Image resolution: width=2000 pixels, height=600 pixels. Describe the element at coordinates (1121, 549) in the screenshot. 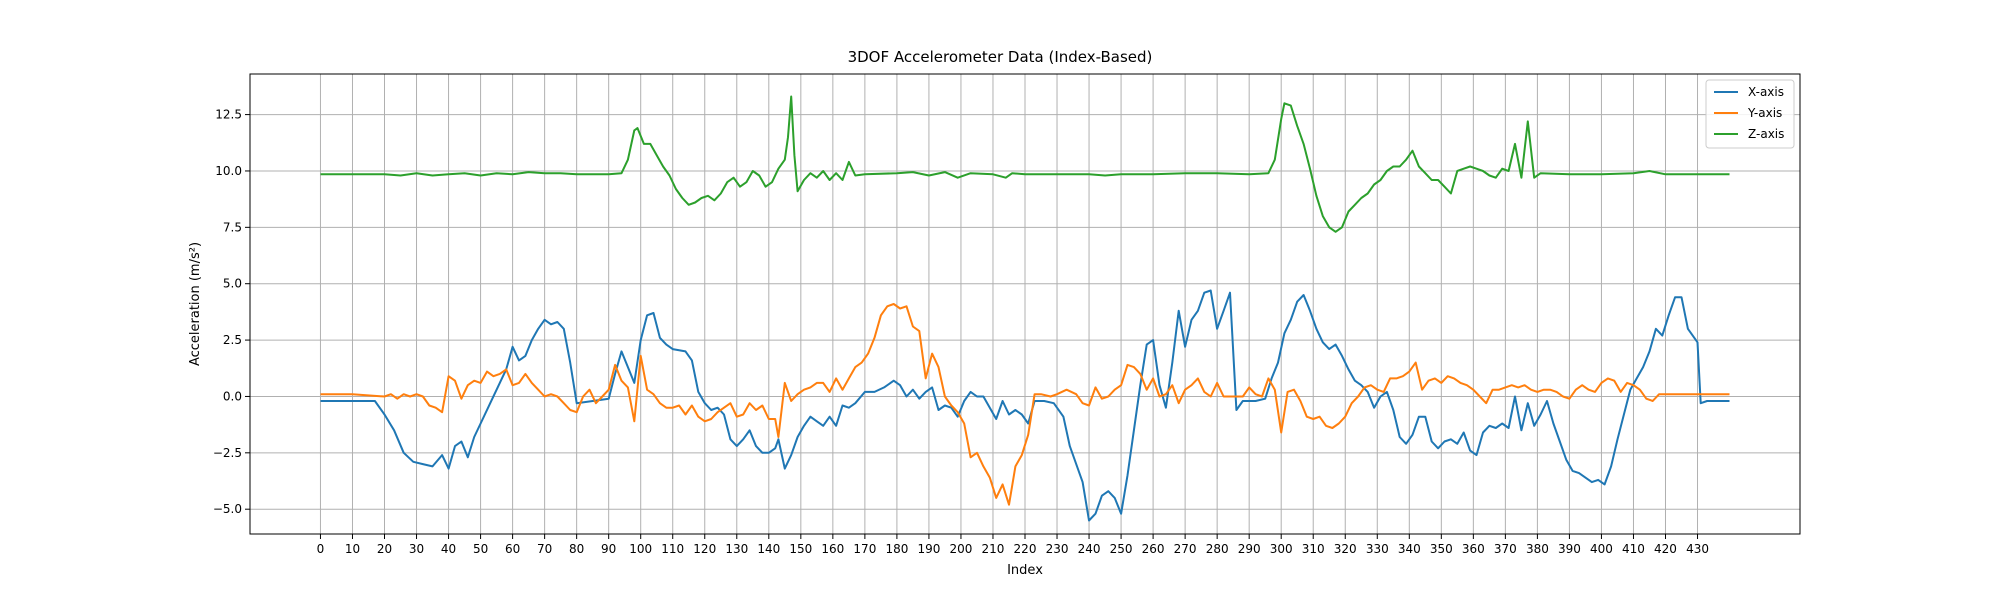

I see `x-tick-label: 250` at that location.